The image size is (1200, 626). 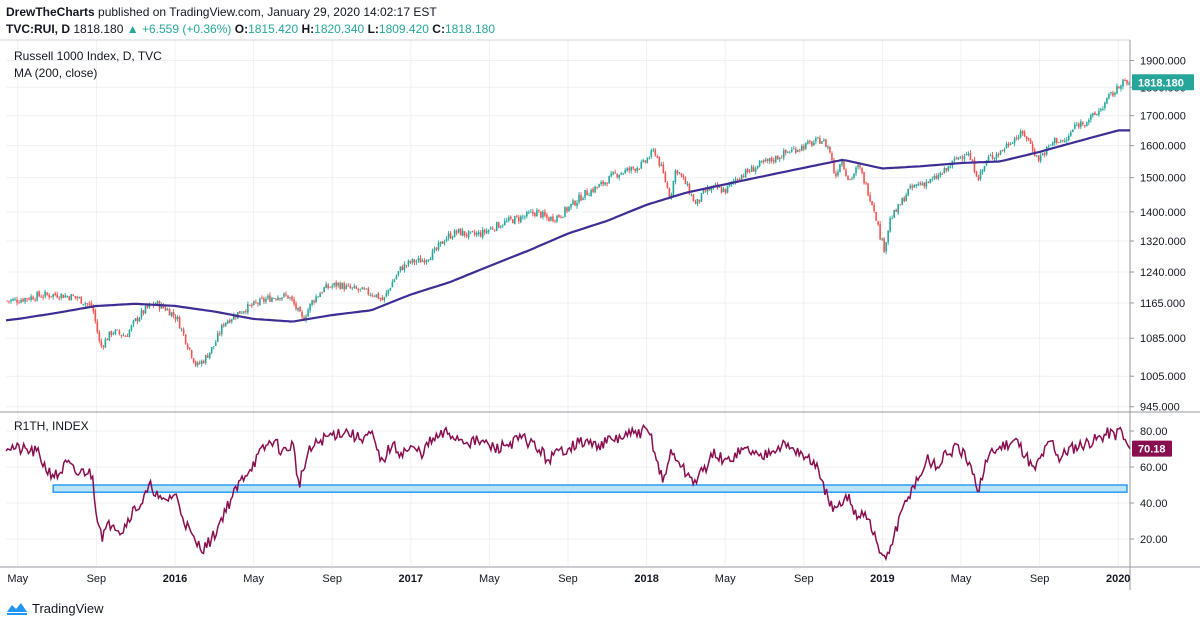 What do you see at coordinates (1163, 61) in the screenshot?
I see `price-tick-label: 1900.000` at bounding box center [1163, 61].